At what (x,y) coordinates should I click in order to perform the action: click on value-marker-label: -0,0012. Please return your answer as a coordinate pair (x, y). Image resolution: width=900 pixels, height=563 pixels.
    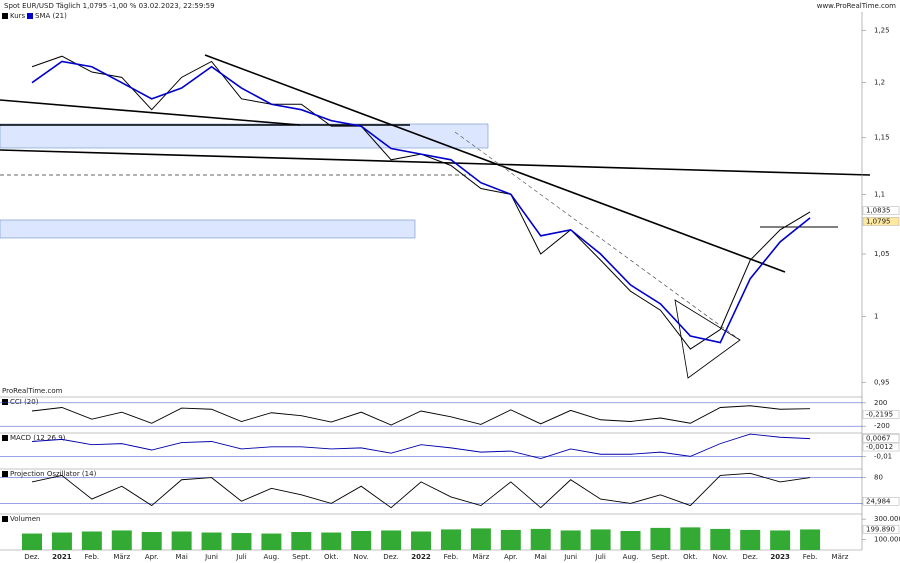
    Looking at the image, I should click on (879, 447).